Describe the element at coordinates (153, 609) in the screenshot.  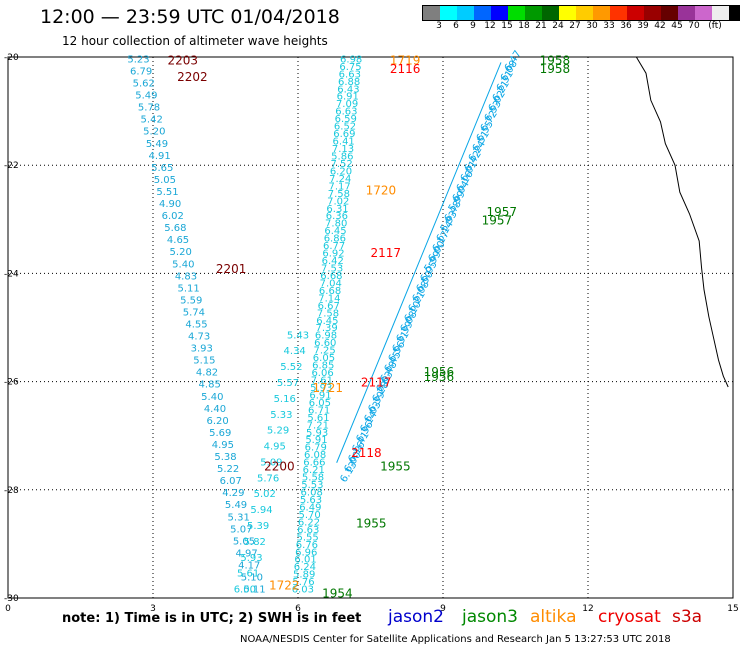
I see `x-tick-label: 3` at that location.